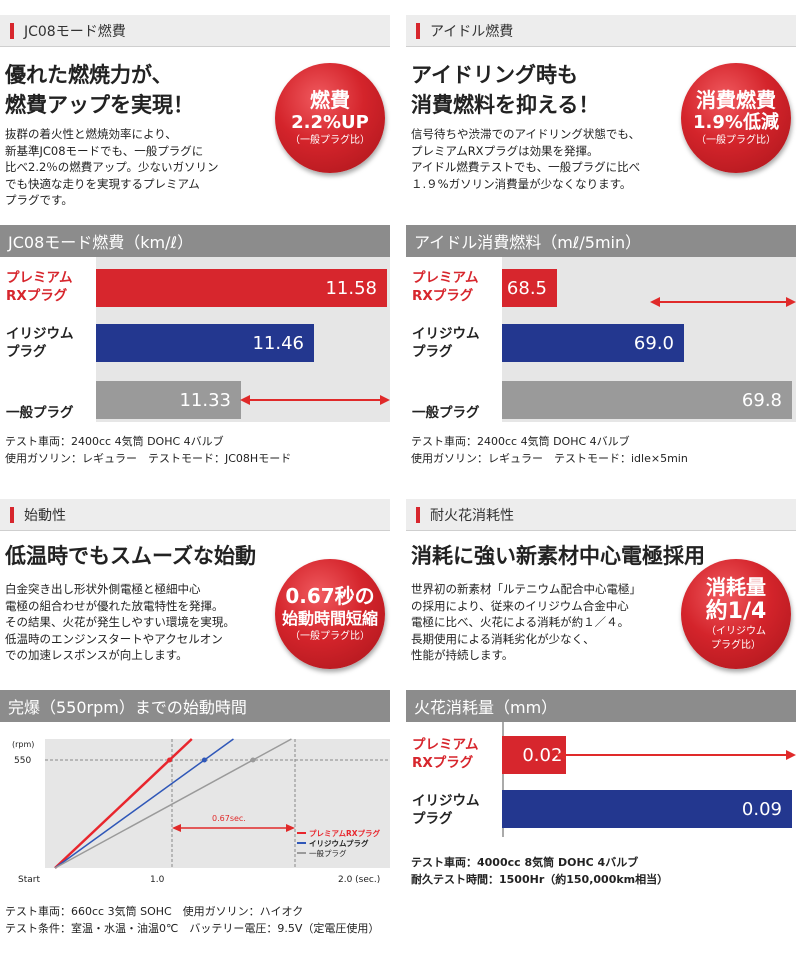  What do you see at coordinates (45, 515) in the screenshot?
I see `section-title: 始動性` at bounding box center [45, 515].